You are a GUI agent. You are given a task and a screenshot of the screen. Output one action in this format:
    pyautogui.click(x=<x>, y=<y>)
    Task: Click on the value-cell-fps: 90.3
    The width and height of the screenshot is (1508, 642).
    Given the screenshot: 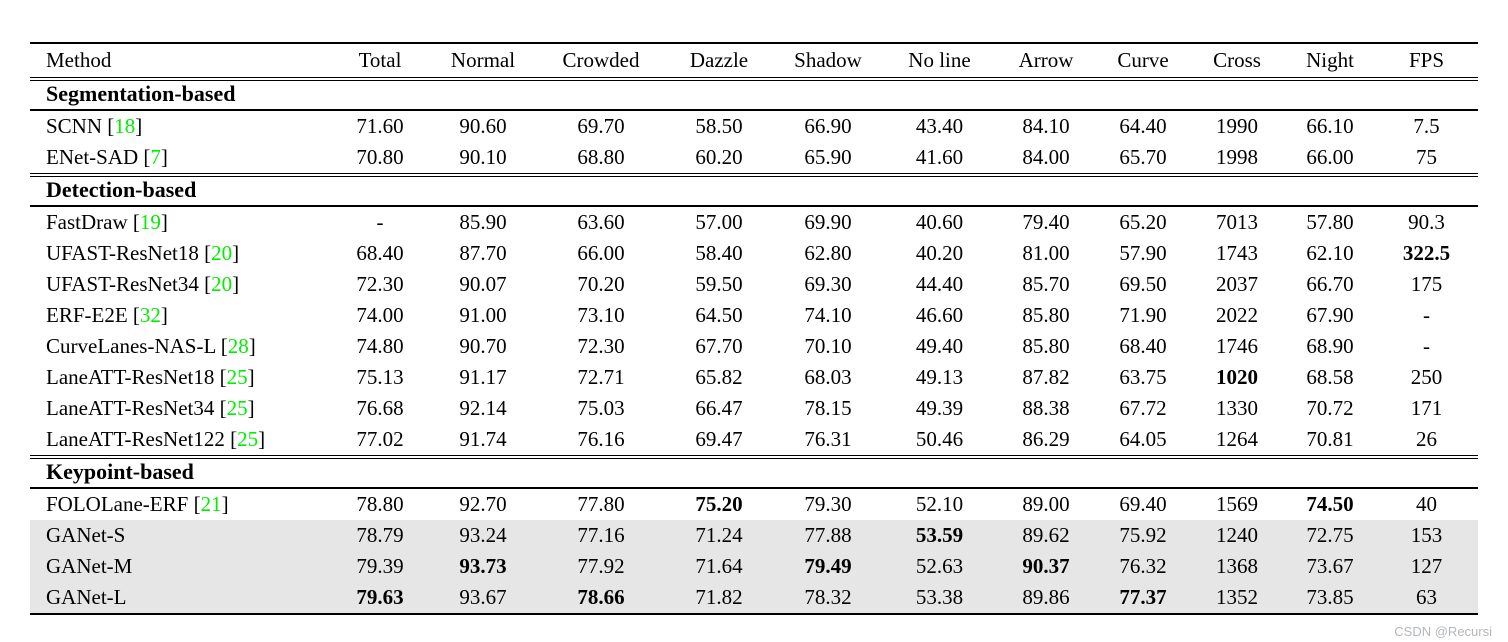 What is the action you would take?
    pyautogui.click(x=1426, y=222)
    